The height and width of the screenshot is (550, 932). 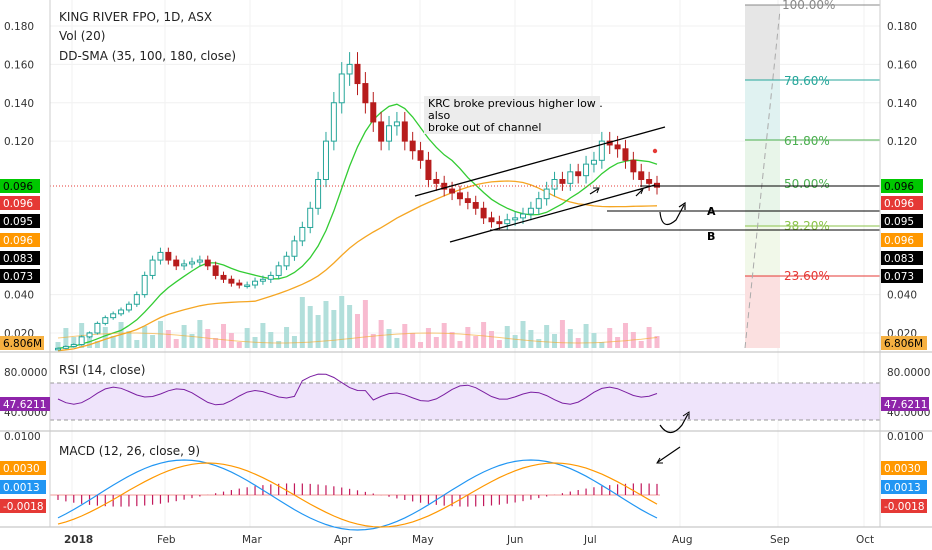 What do you see at coordinates (902, 104) in the screenshot?
I see `right-y-tick: 0.140` at bounding box center [902, 104].